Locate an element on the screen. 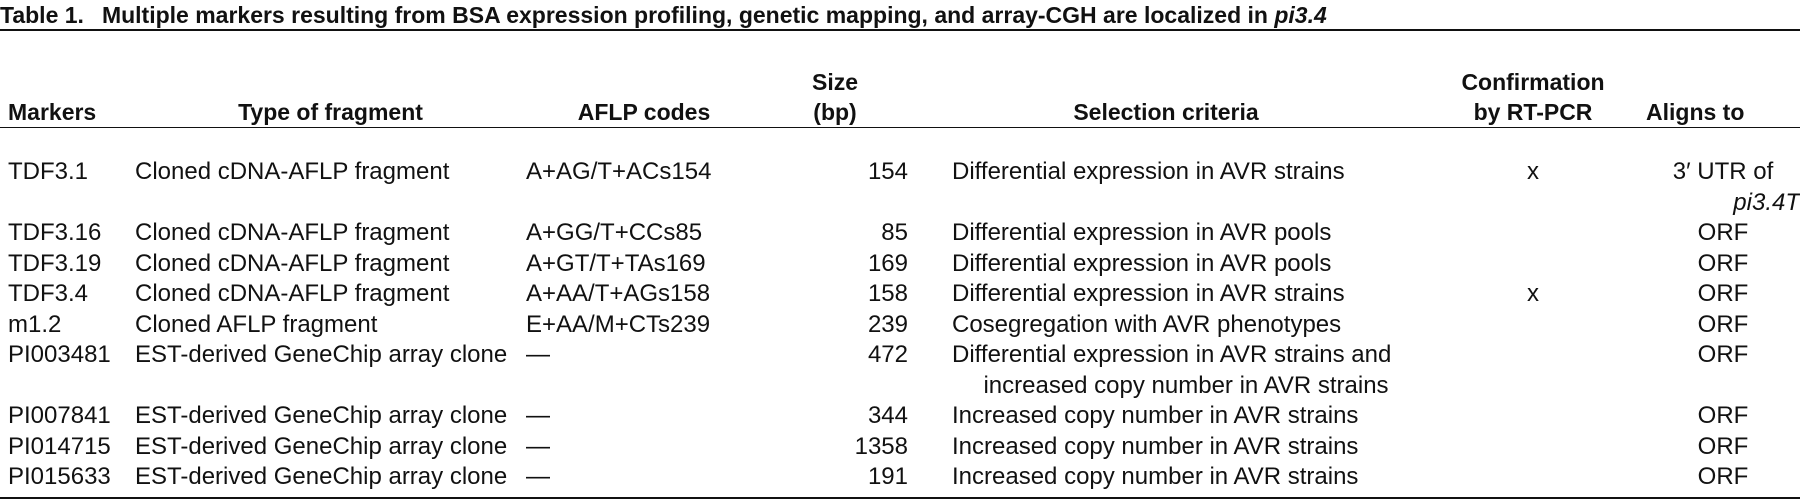 This screenshot has height=501, width=1800. caption-label: Table 1. is located at coordinates (42, 15).